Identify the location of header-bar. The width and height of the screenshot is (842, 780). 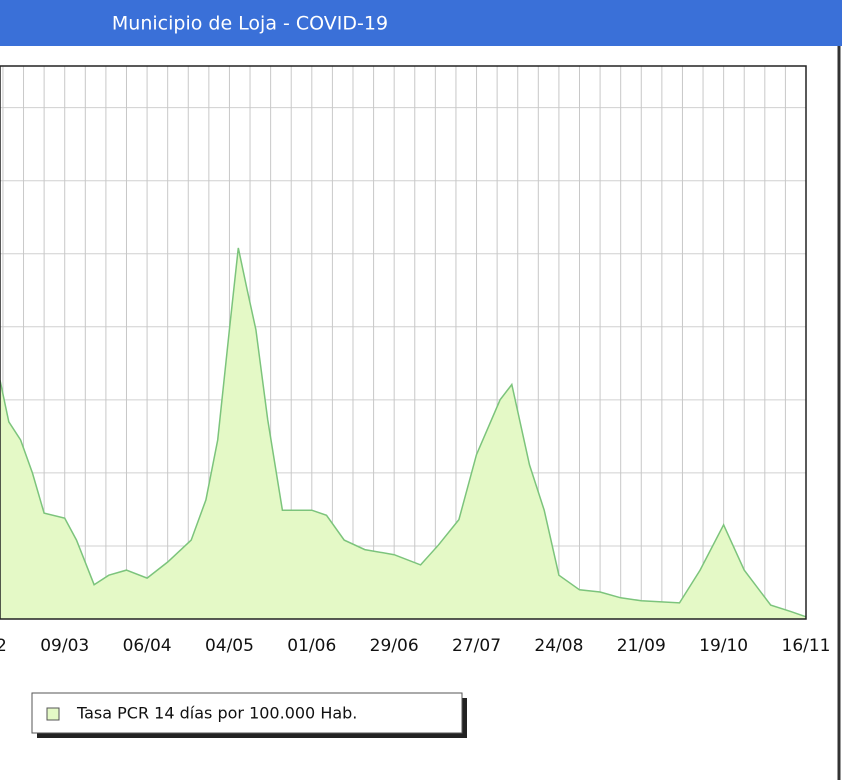
(421, 23).